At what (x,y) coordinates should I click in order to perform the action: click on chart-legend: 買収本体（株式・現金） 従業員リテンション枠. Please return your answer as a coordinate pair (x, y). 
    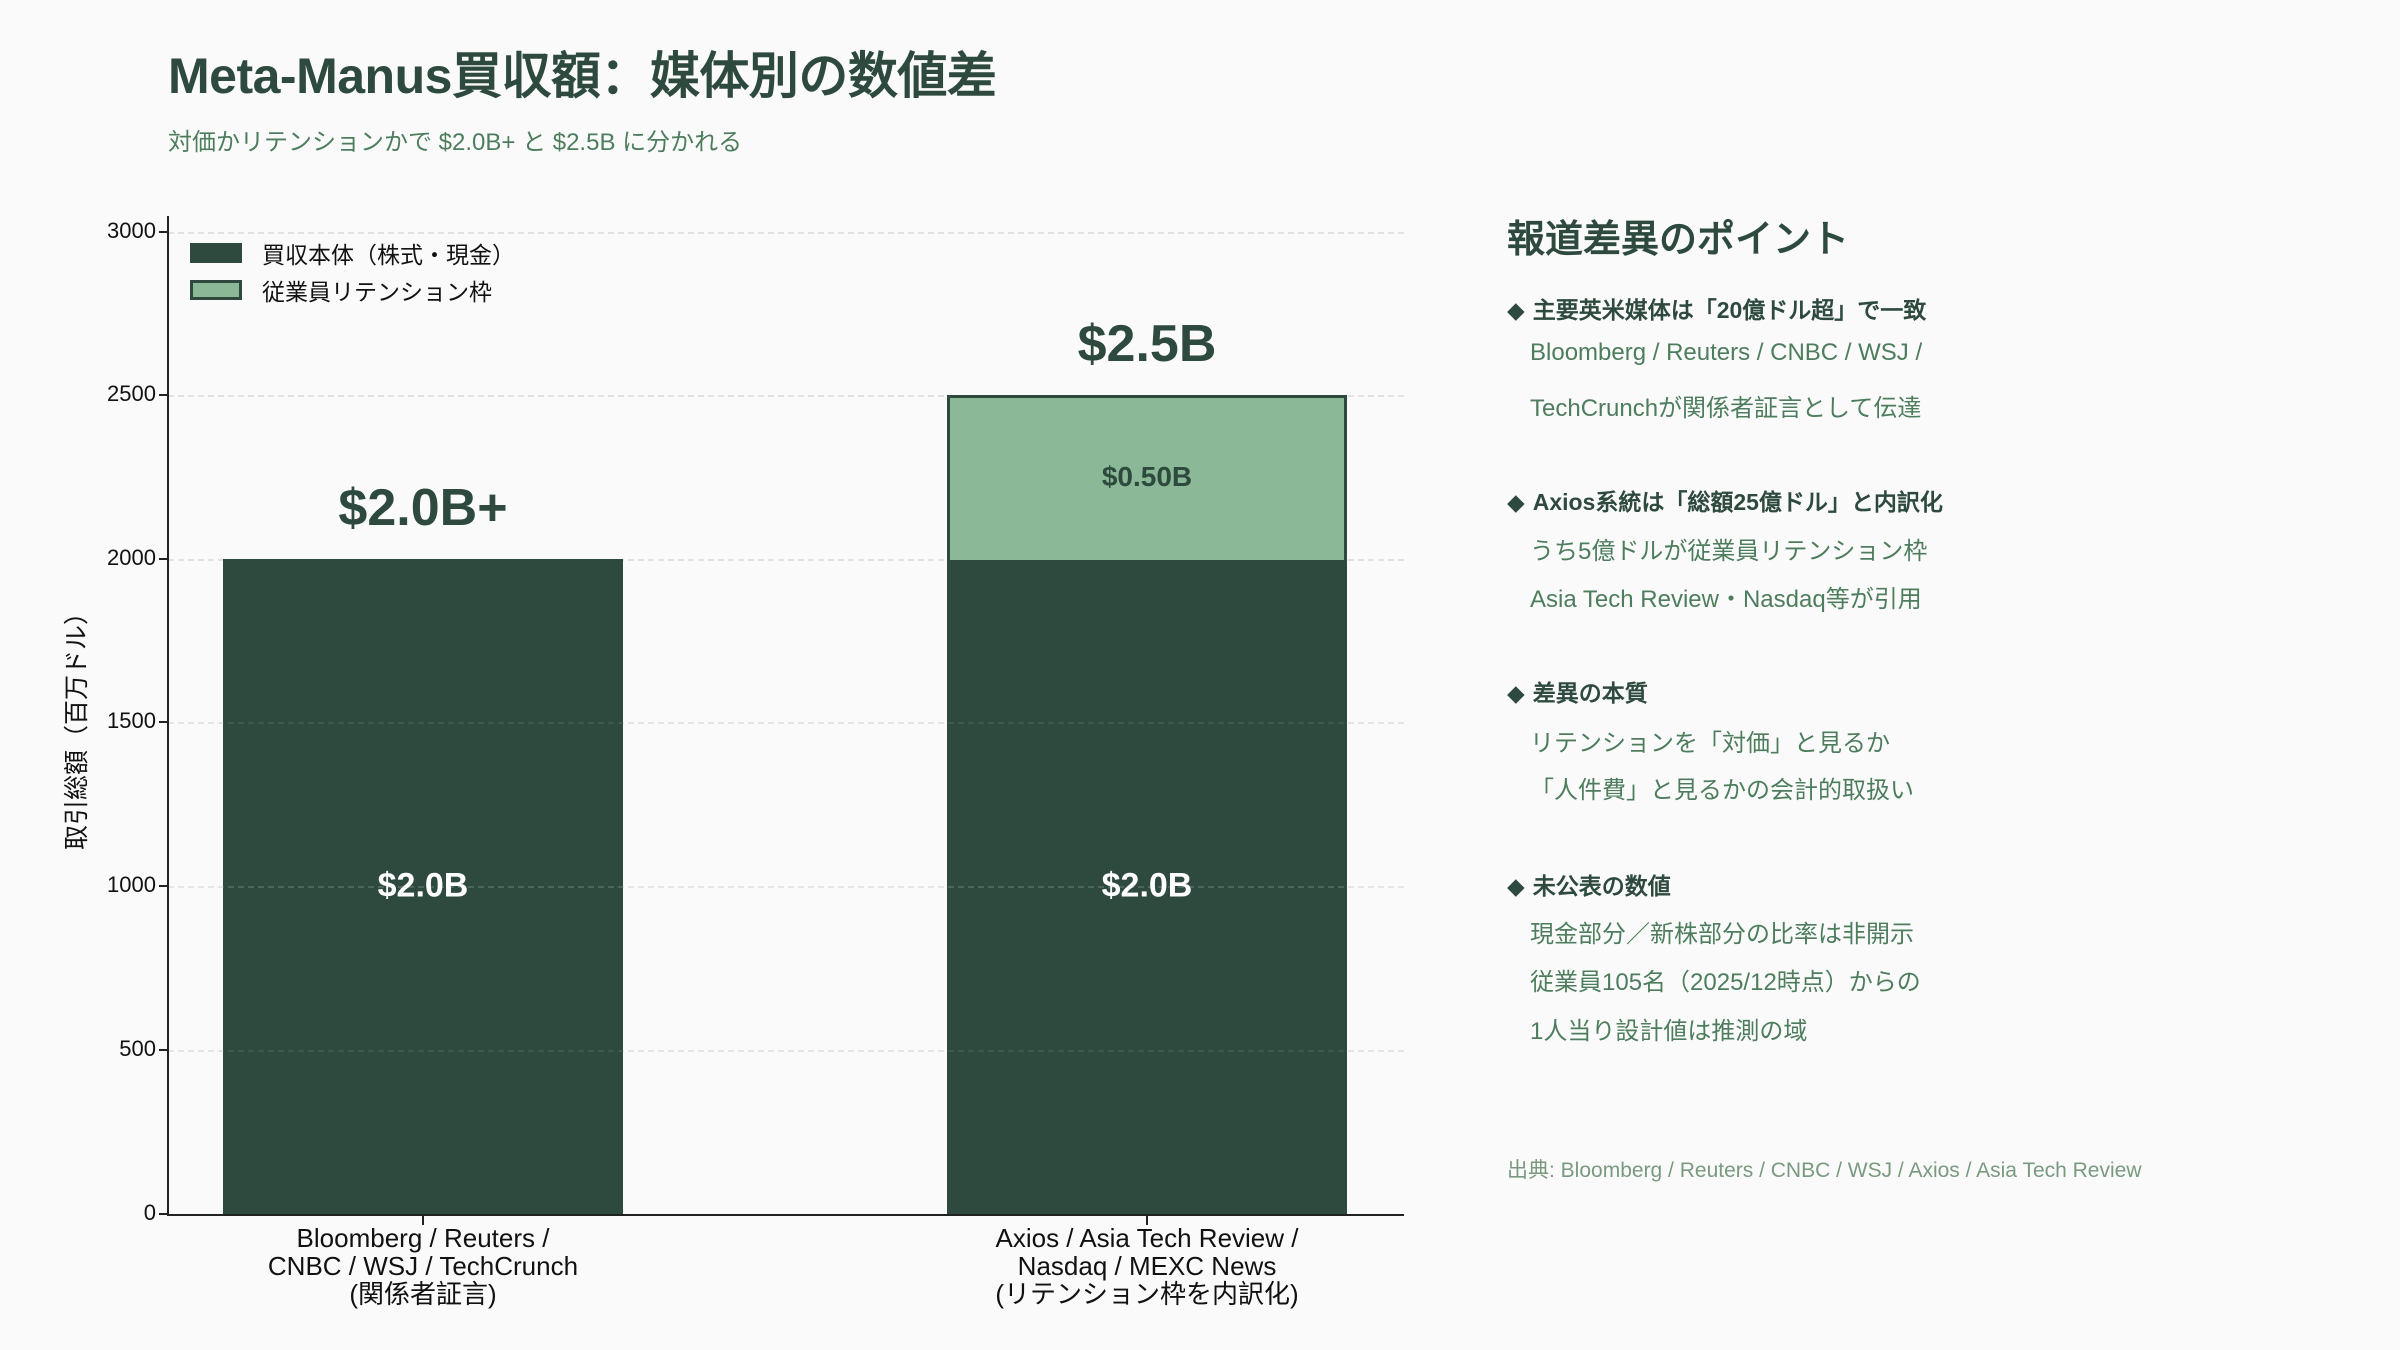
    Looking at the image, I should click on (352, 271).